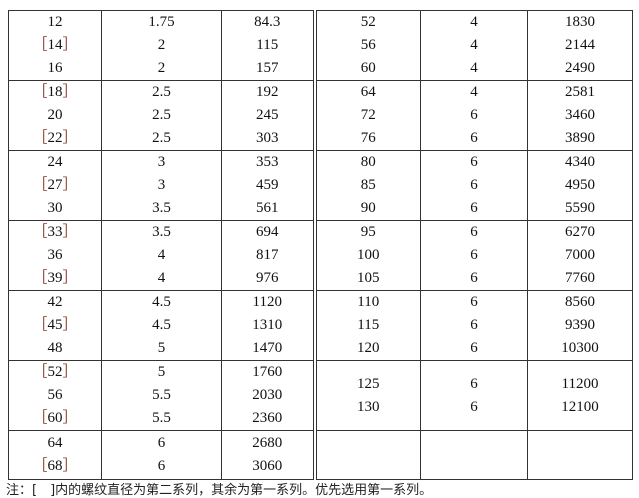  What do you see at coordinates (55, 68) in the screenshot?
I see `diameter-value: 16` at bounding box center [55, 68].